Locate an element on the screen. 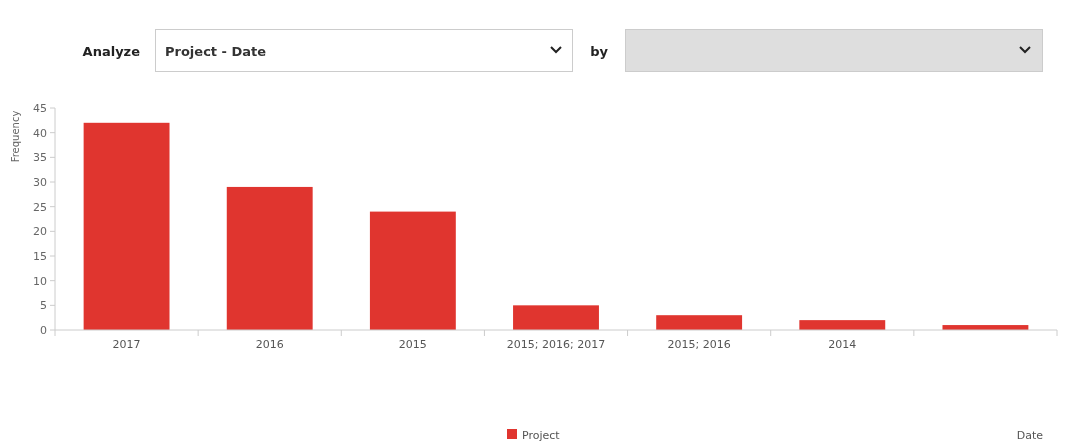  legend-label: Project is located at coordinates (541, 435).